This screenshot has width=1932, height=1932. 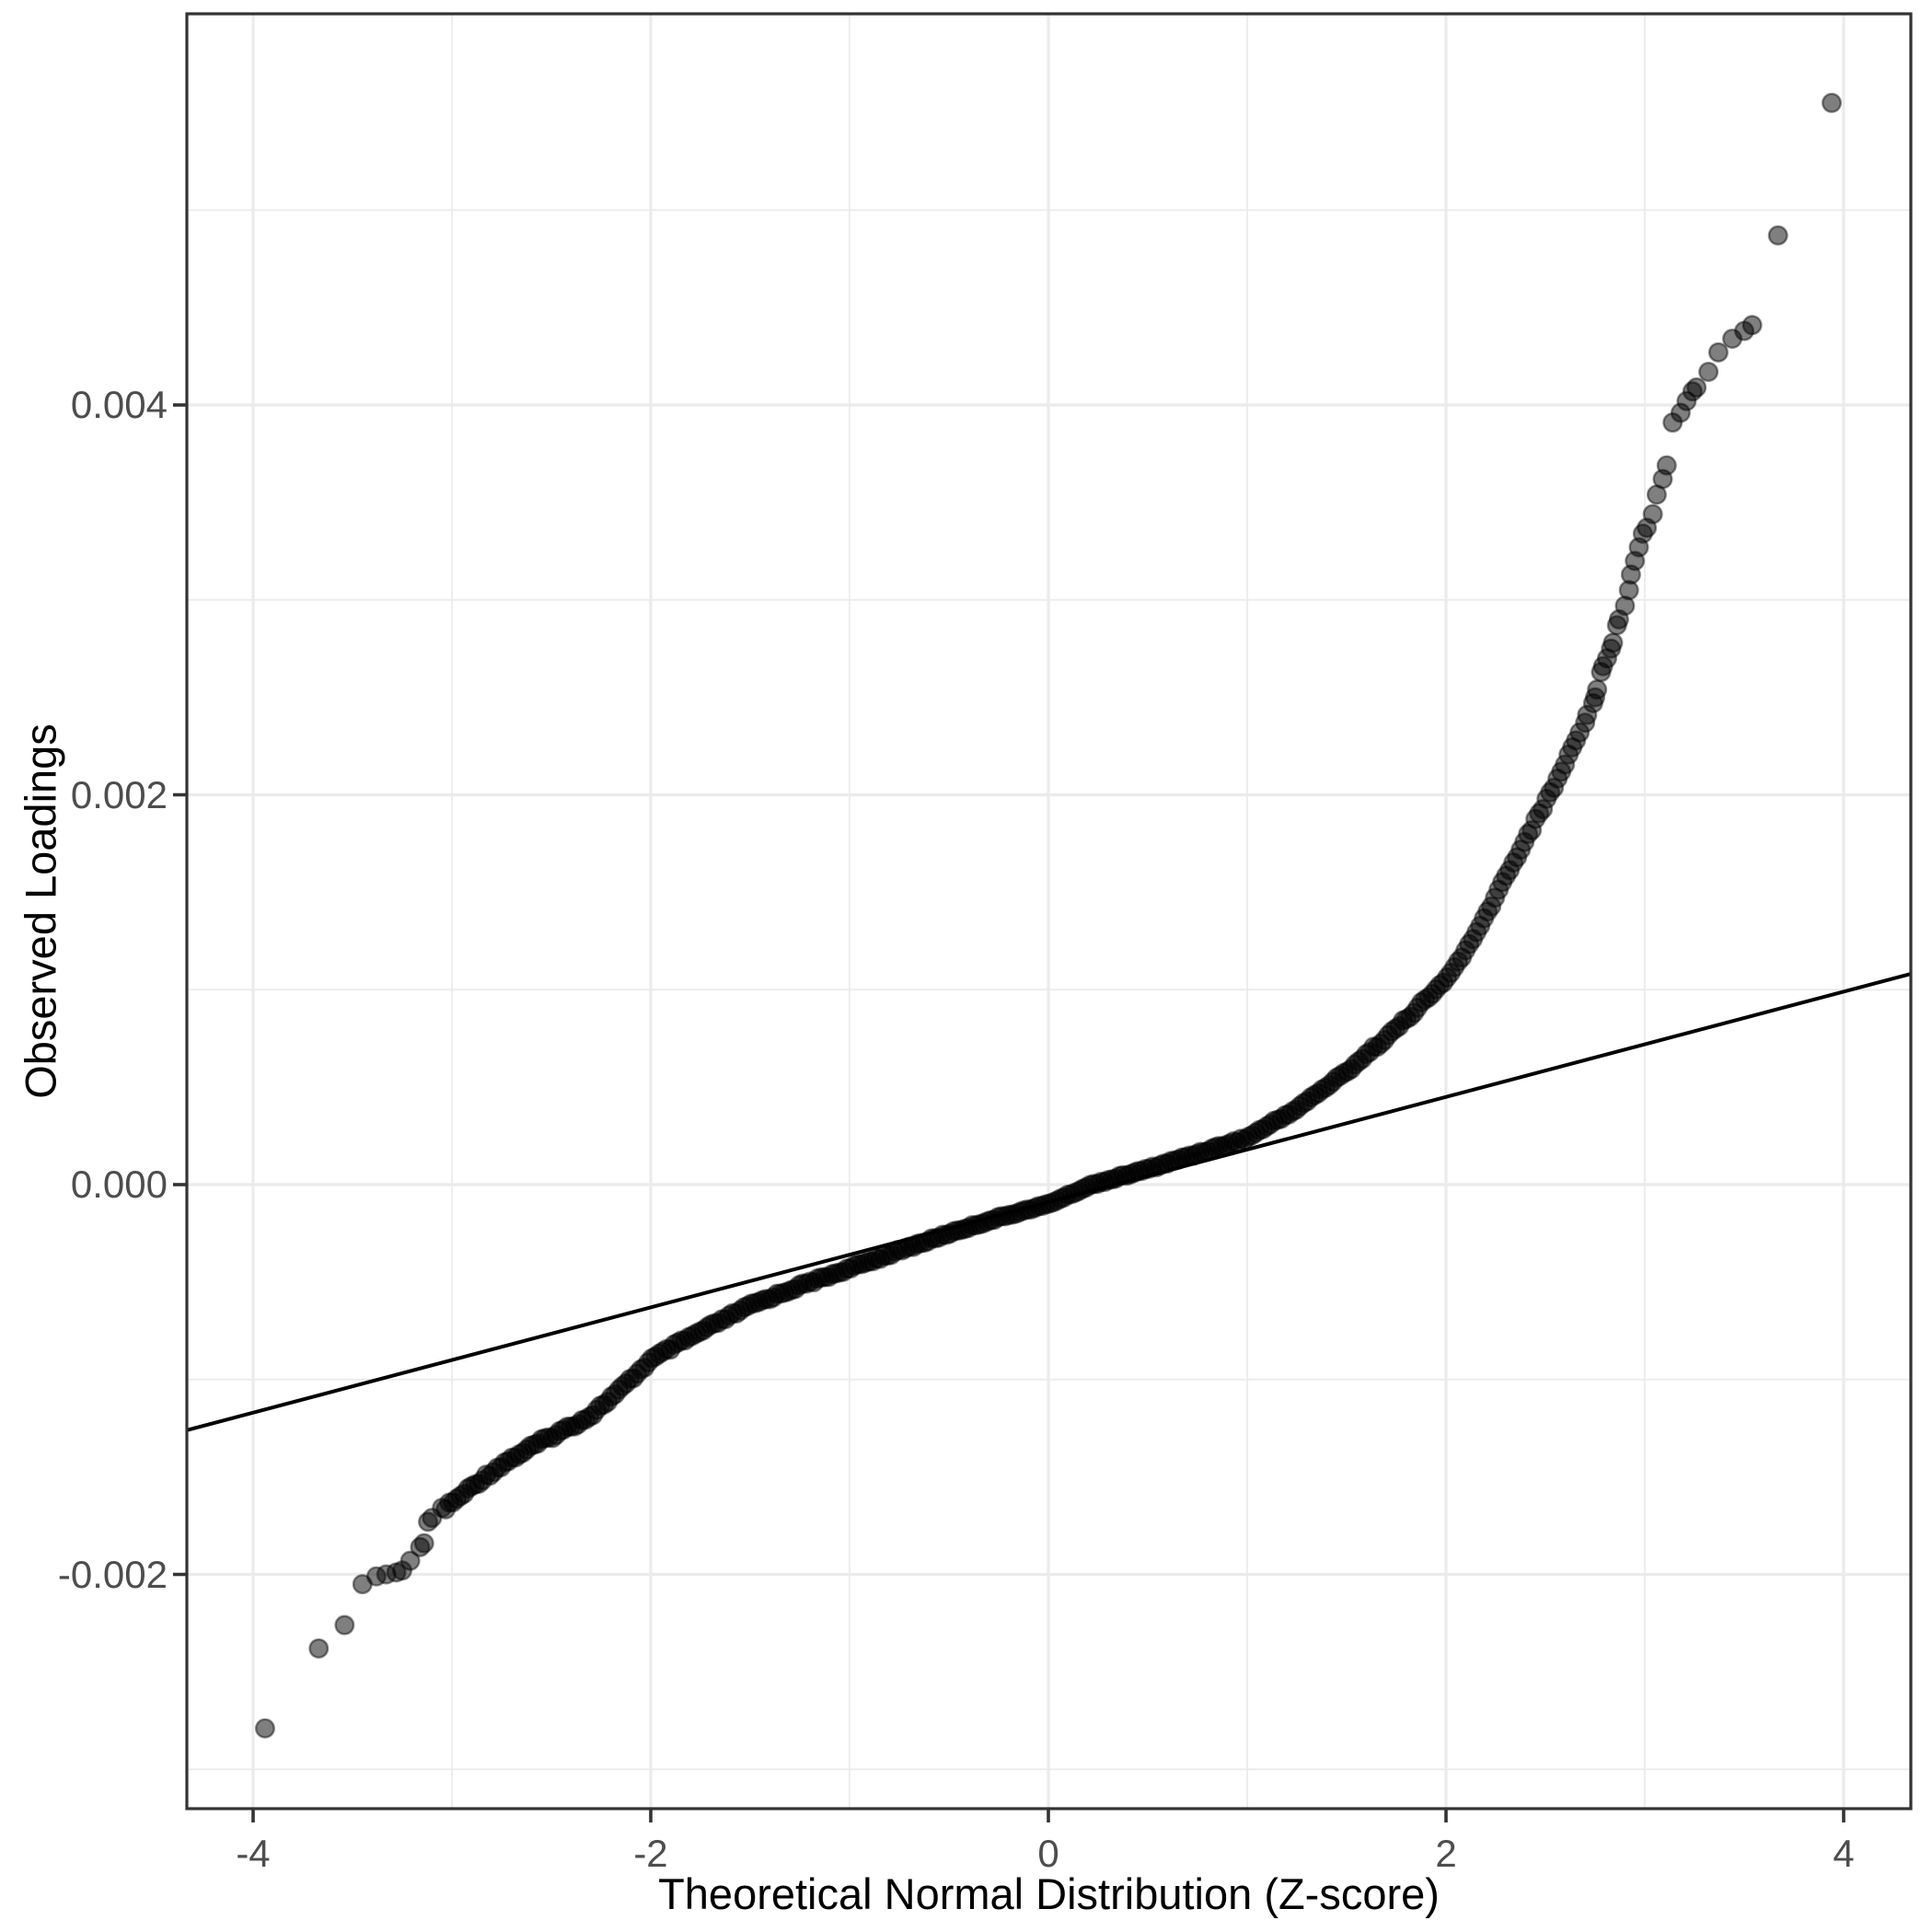 What do you see at coordinates (1709, 413) in the screenshot?
I see `right-tail-points` at bounding box center [1709, 413].